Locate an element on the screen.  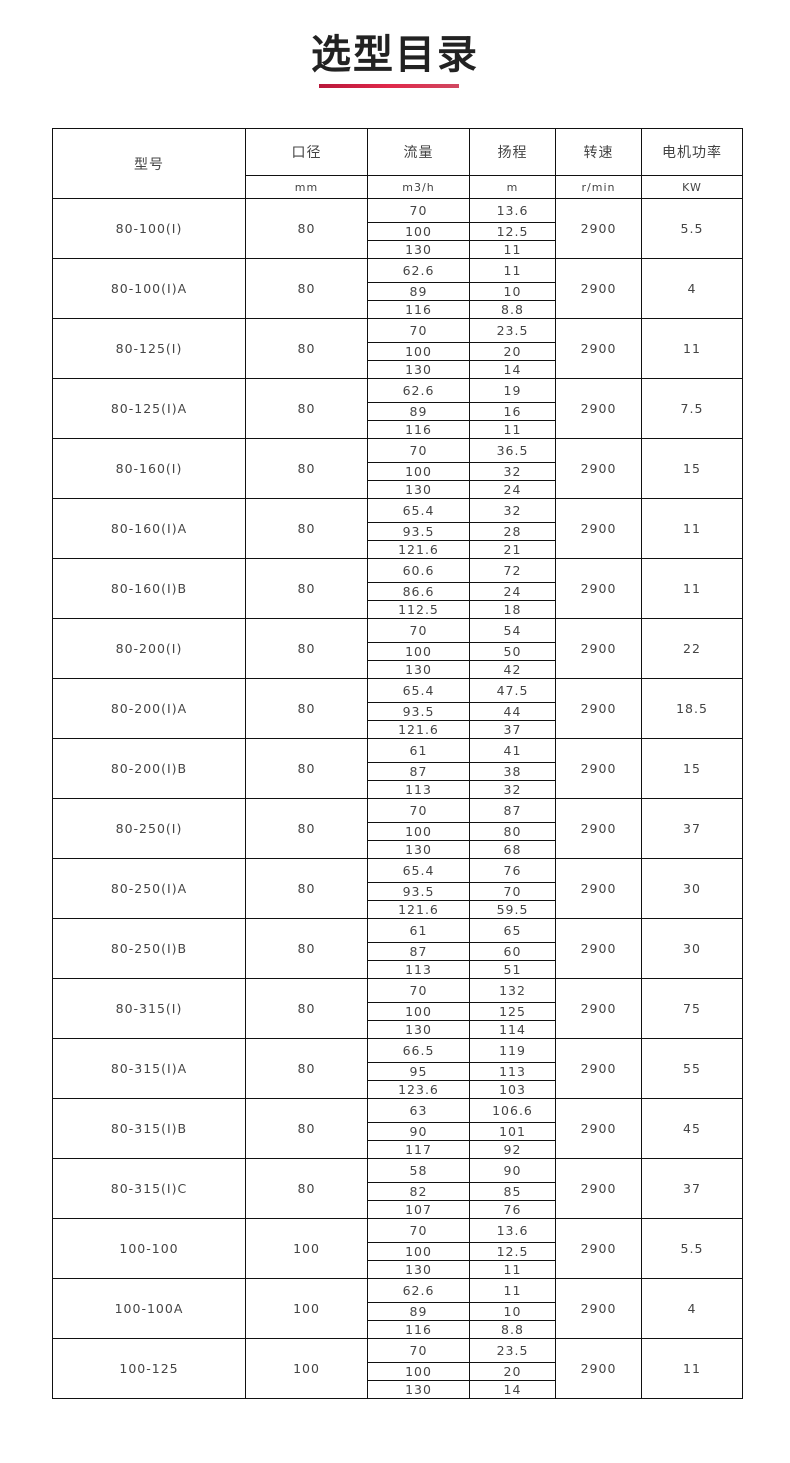
table-row: 82 85 is located at coordinates (398, 1191).